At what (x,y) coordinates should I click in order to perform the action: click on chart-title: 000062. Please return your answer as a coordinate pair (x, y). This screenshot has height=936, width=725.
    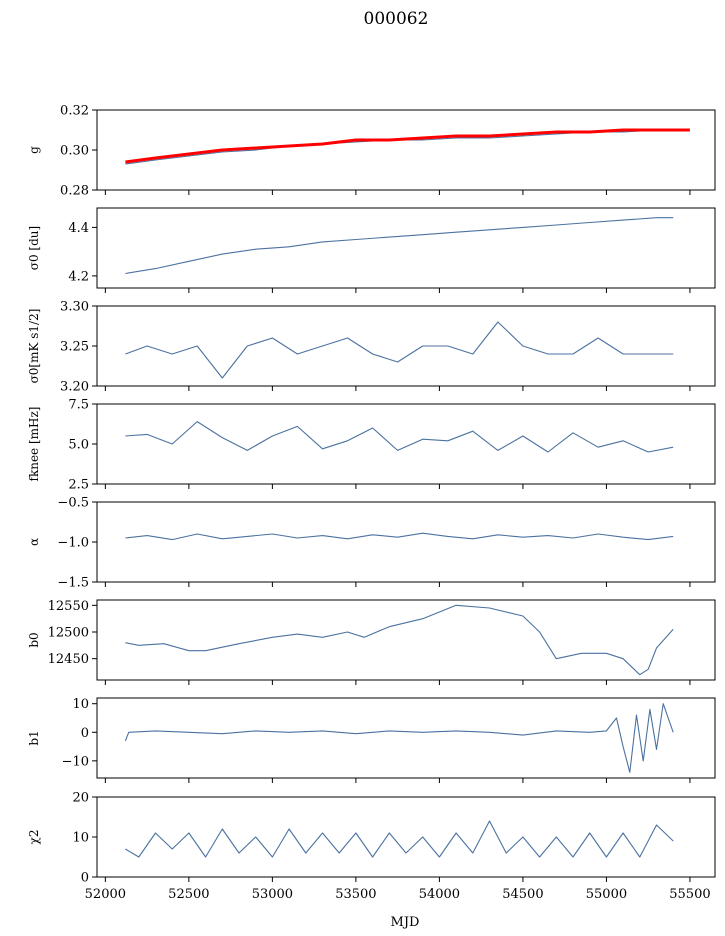
    Looking at the image, I should click on (396, 19).